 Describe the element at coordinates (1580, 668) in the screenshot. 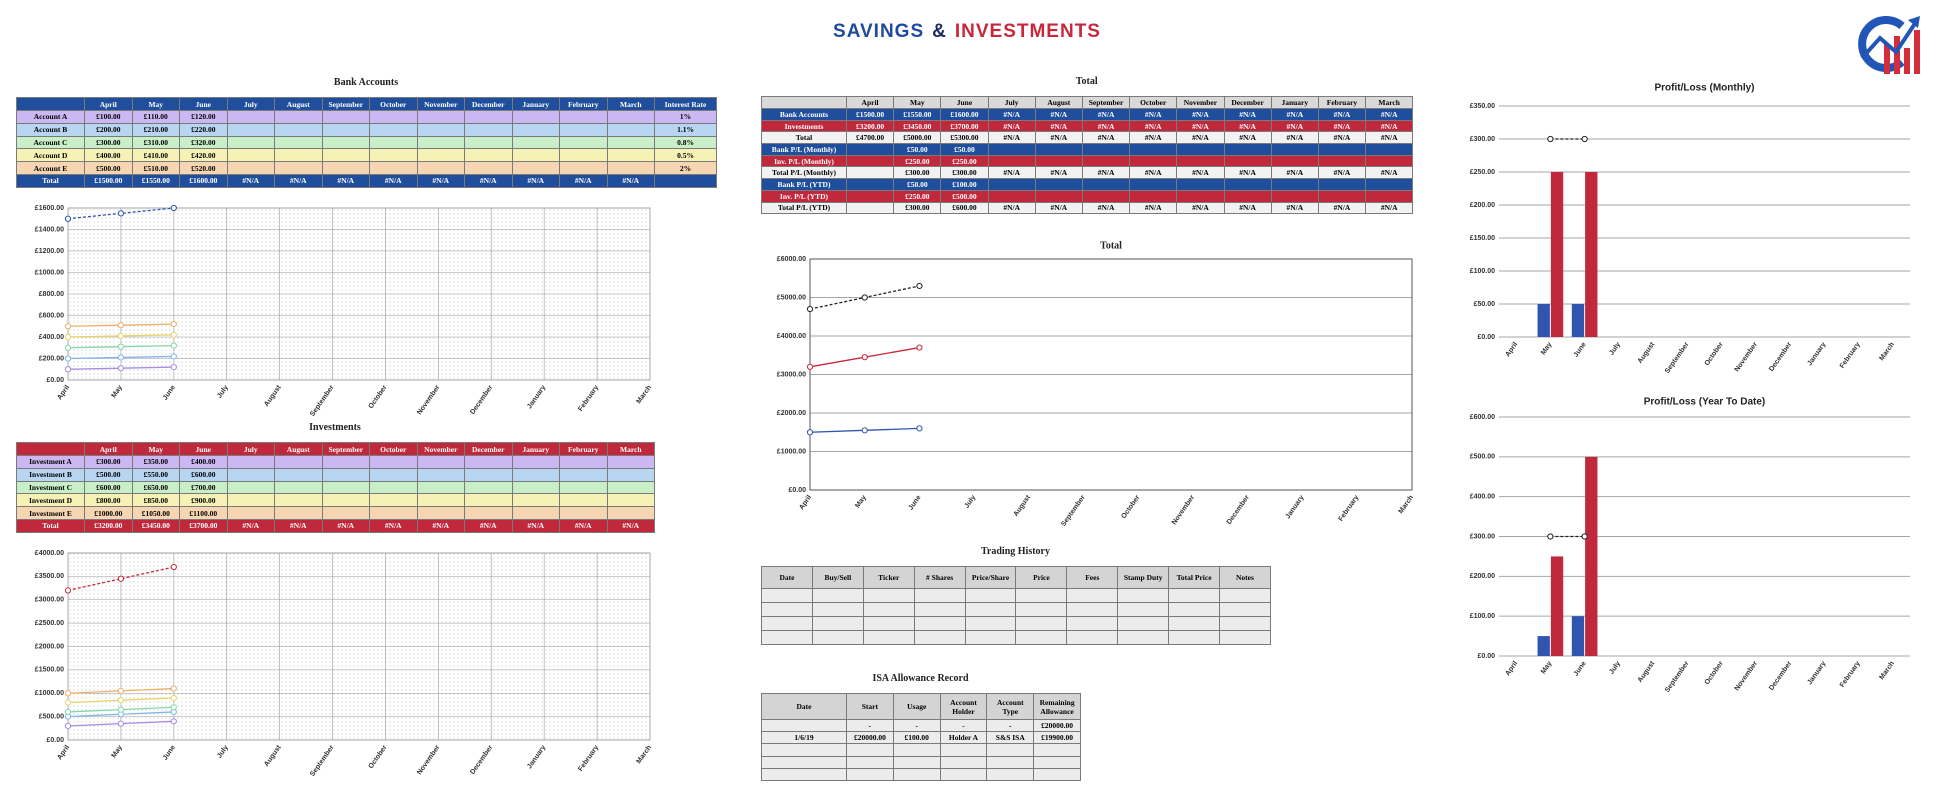

I see `x-tick-label: June` at that location.